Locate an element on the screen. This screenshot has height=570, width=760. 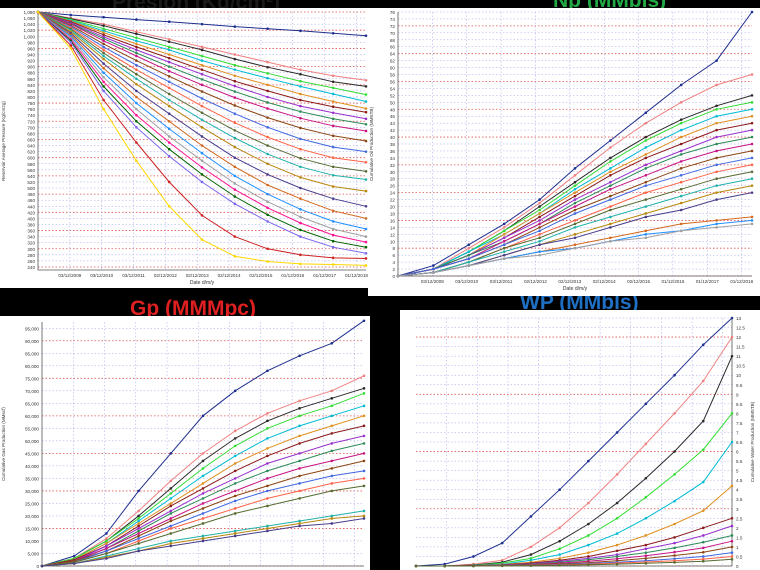
y-tick-label: 1,020 is located at coordinates (30, 30).